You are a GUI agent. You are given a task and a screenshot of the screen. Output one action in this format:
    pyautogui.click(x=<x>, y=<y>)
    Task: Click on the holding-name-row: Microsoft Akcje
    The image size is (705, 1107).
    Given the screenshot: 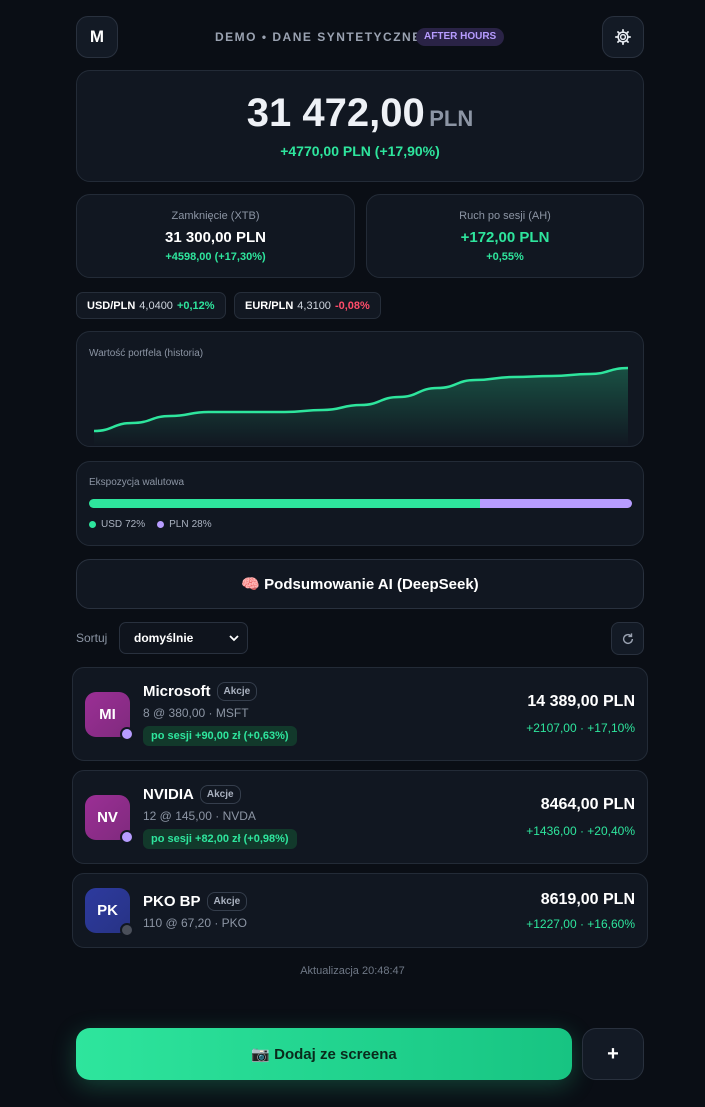 What is the action you would take?
    pyautogui.click(x=334, y=691)
    